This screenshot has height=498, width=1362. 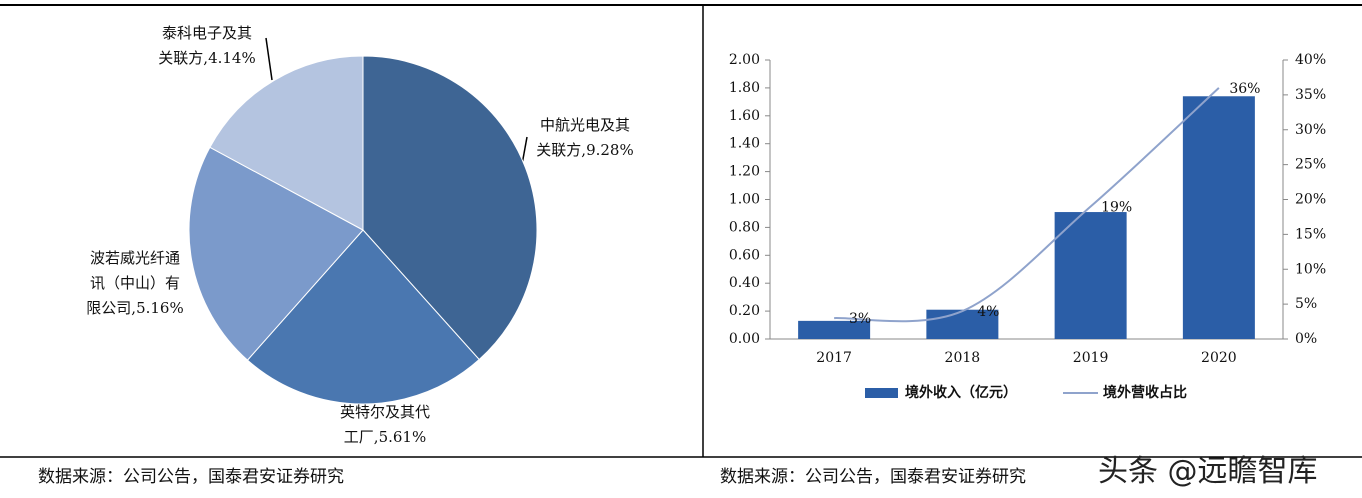 I want to click on category-label: 中航光电及其关联方,, so click(x=583, y=137).